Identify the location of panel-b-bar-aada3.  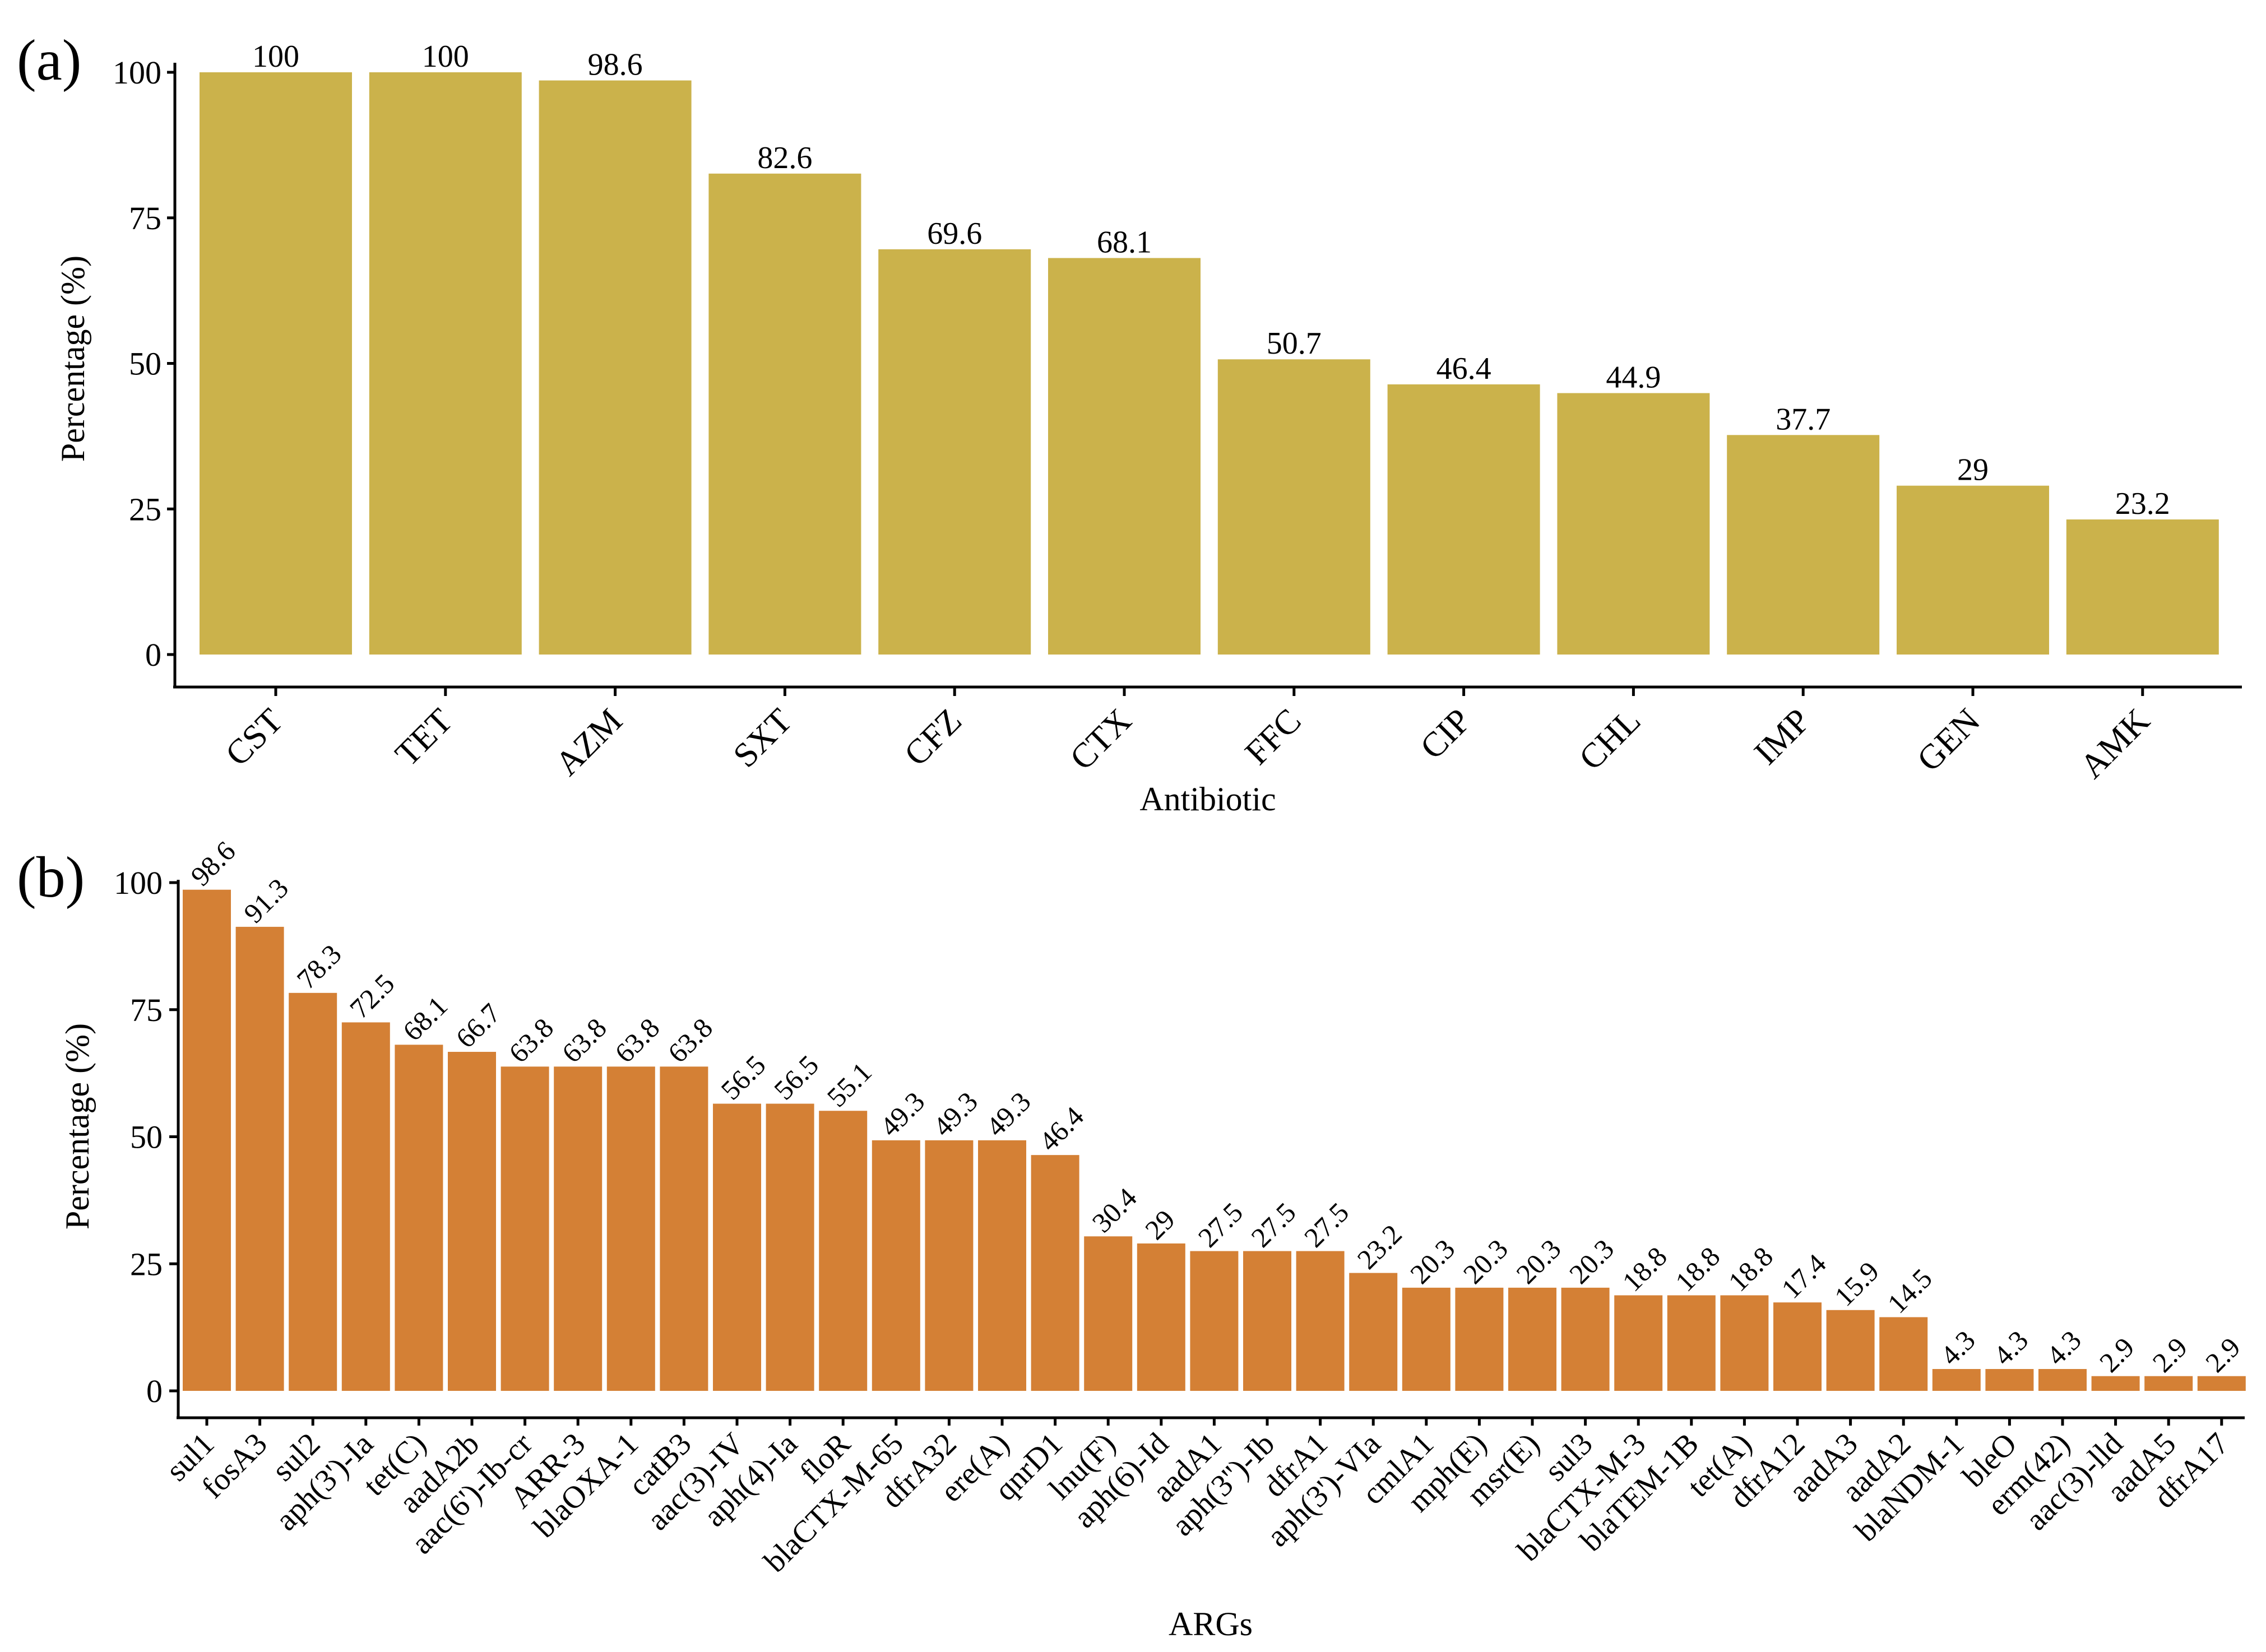
(1850, 1350).